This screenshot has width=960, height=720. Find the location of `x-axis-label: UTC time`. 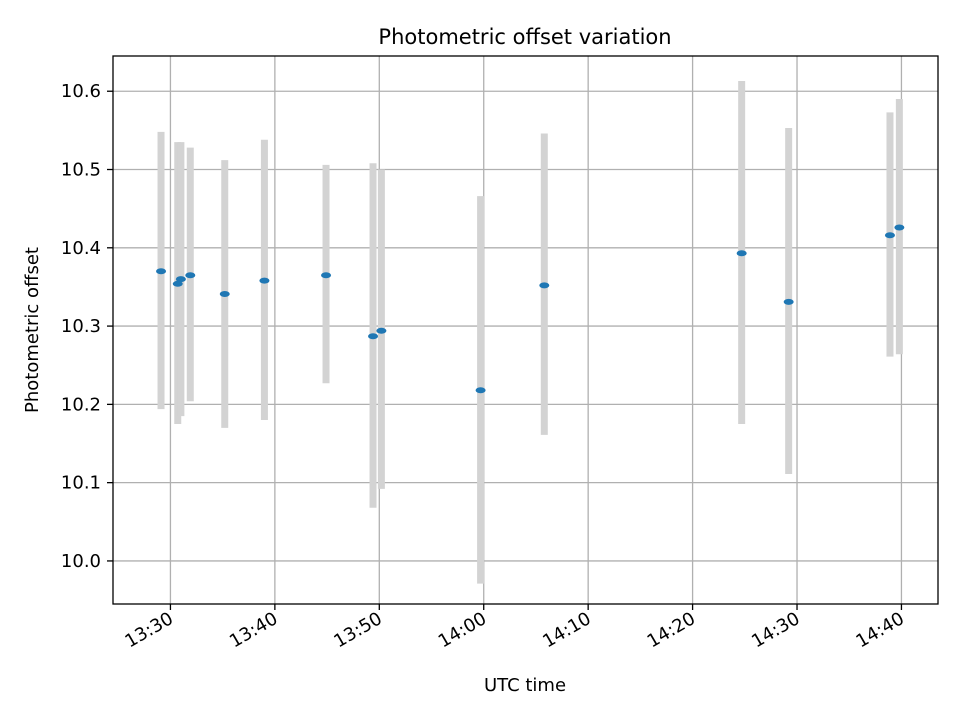

x-axis-label: UTC time is located at coordinates (525, 685).